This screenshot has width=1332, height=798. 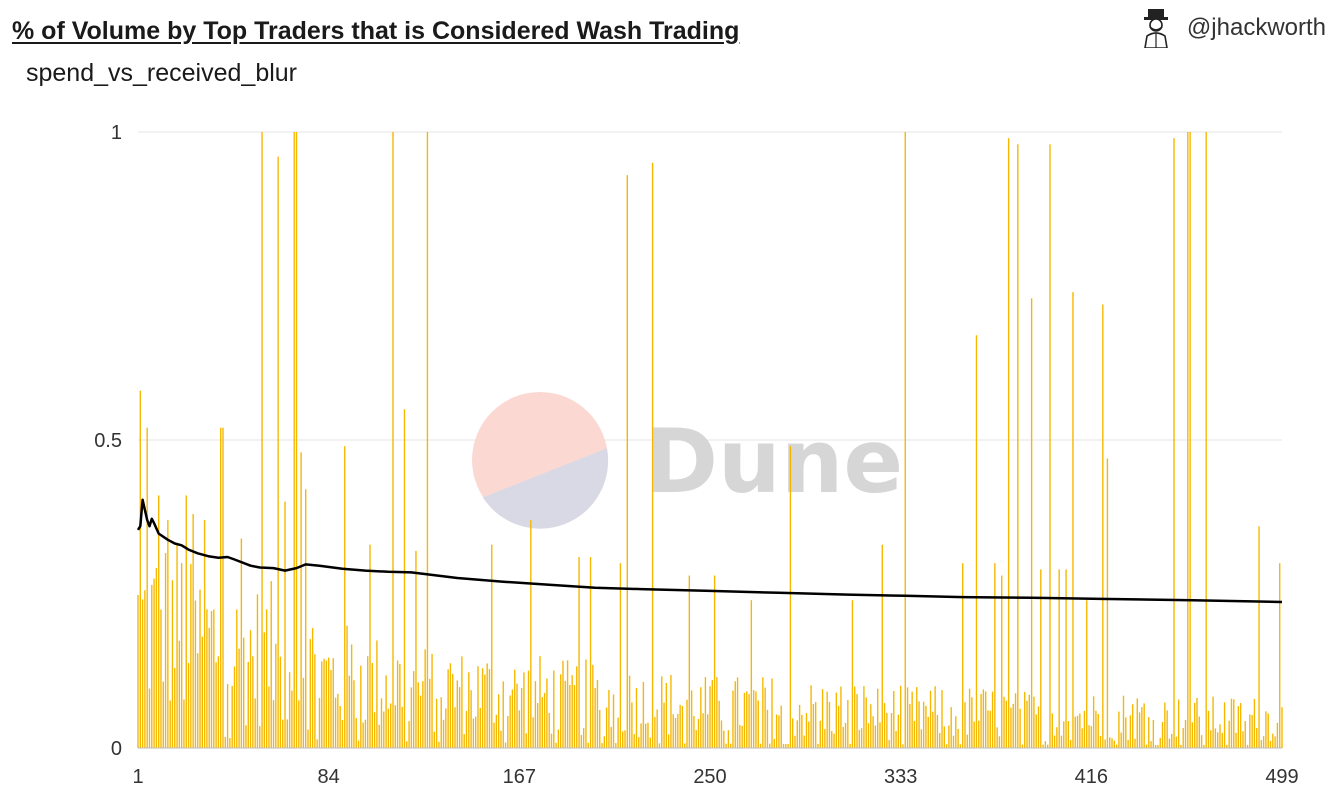 What do you see at coordinates (687, 460) in the screenshot?
I see `watermark: Dune` at bounding box center [687, 460].